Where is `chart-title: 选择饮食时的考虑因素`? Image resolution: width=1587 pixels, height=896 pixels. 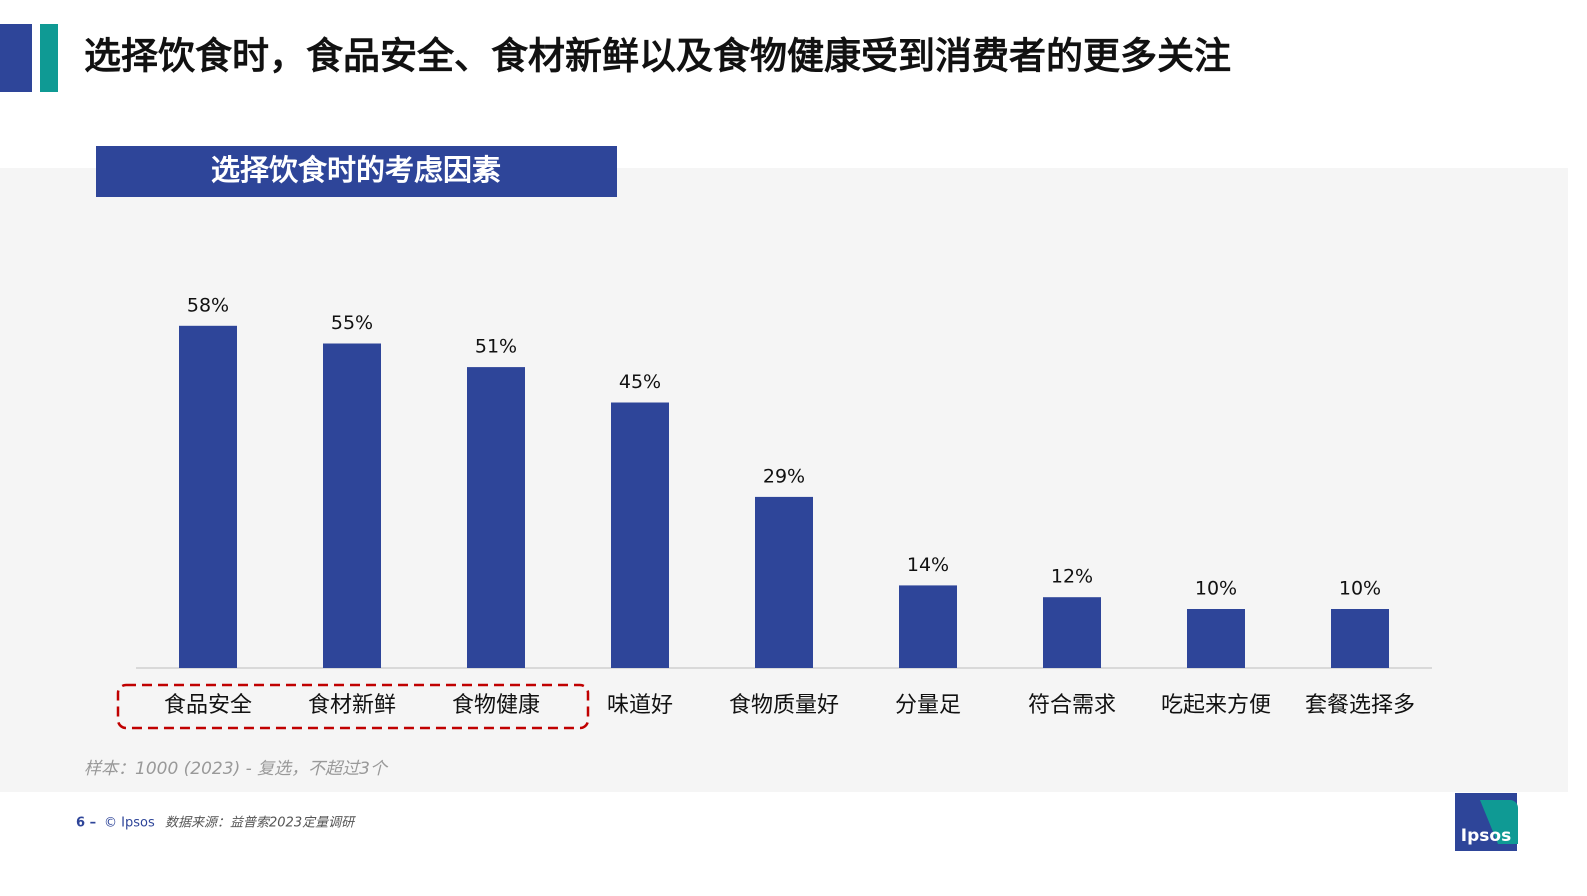 chart-title: 选择饮食时的考虑因素 is located at coordinates (356, 170).